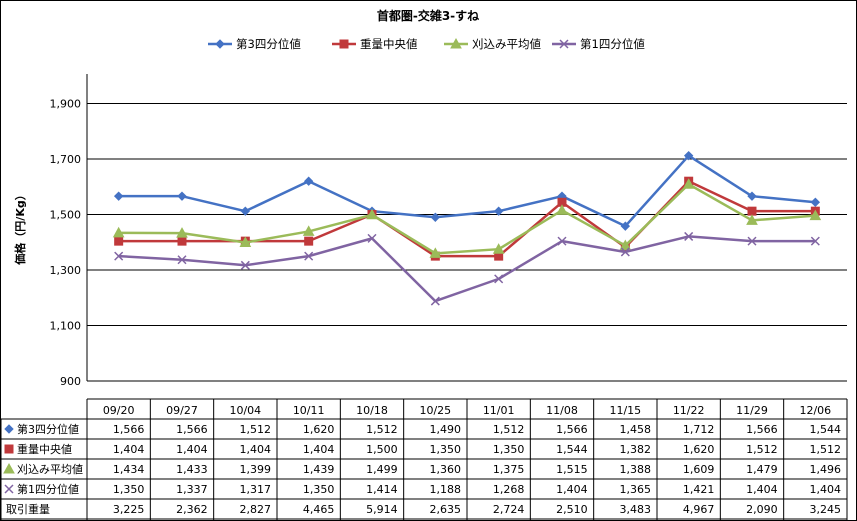 Image resolution: width=857 pixels, height=521 pixels. I want to click on table-cell: 1,544, so click(826, 429).